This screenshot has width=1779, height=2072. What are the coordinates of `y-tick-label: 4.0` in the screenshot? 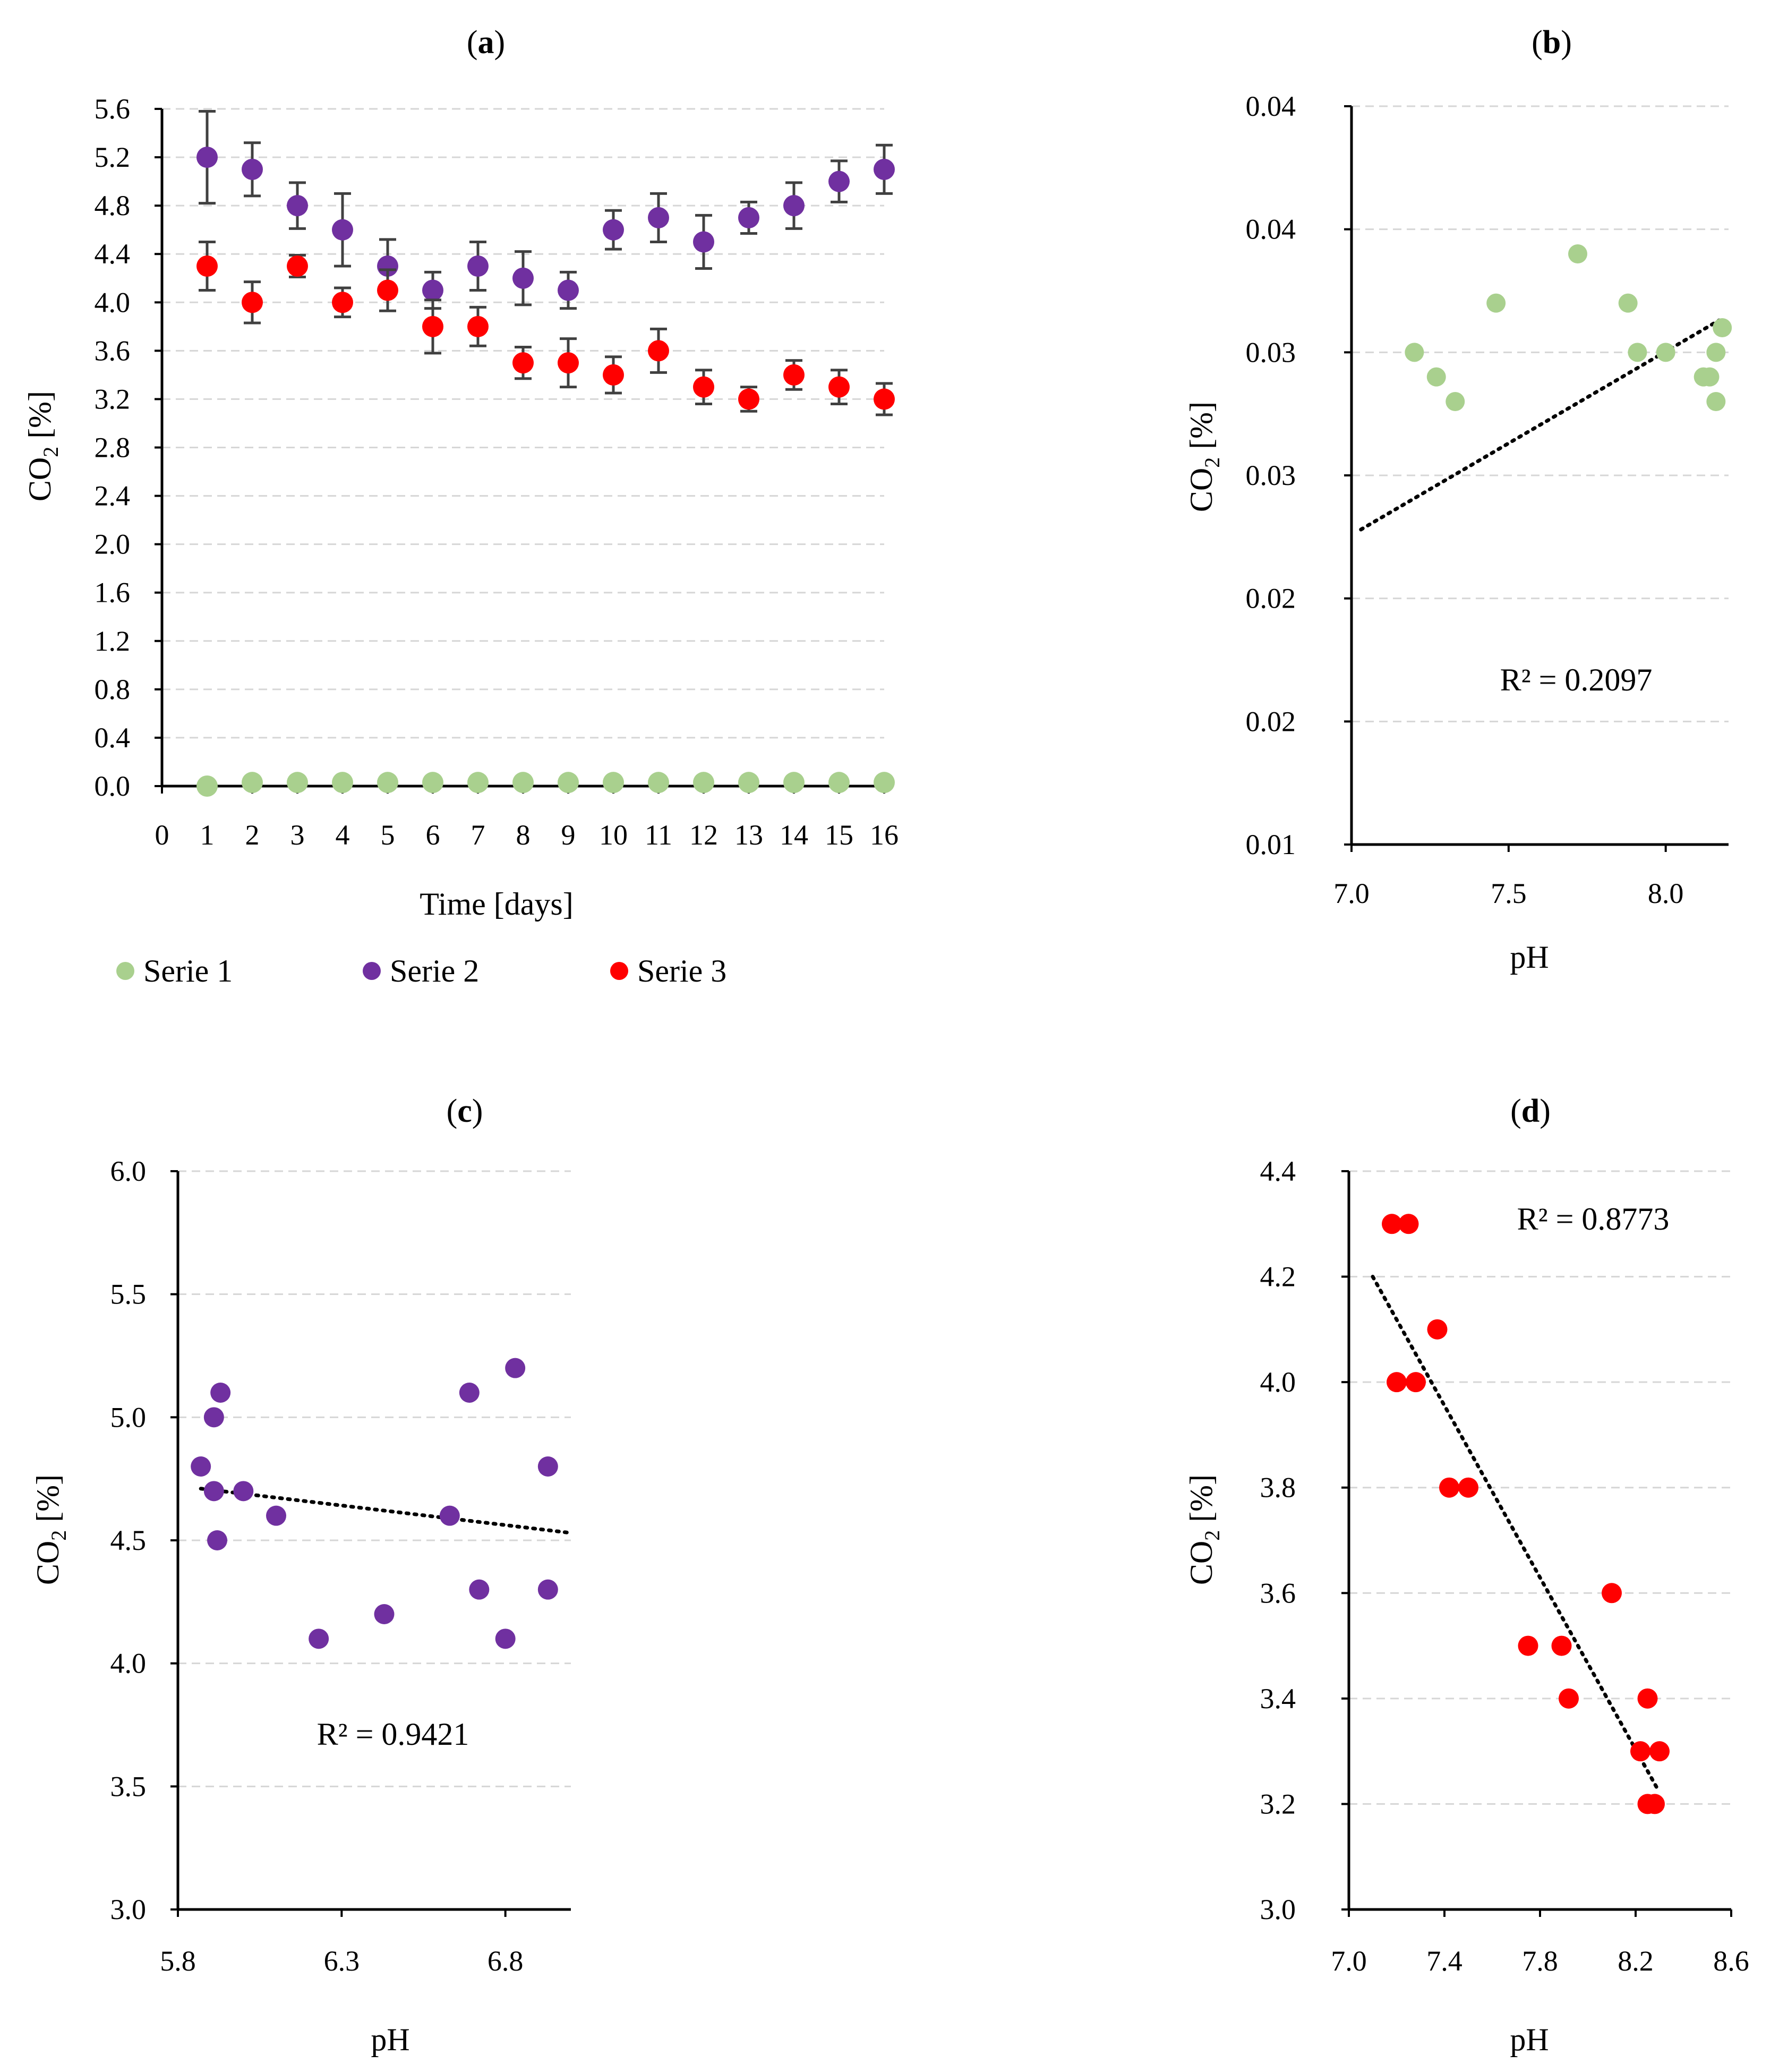 It's located at (1278, 1382).